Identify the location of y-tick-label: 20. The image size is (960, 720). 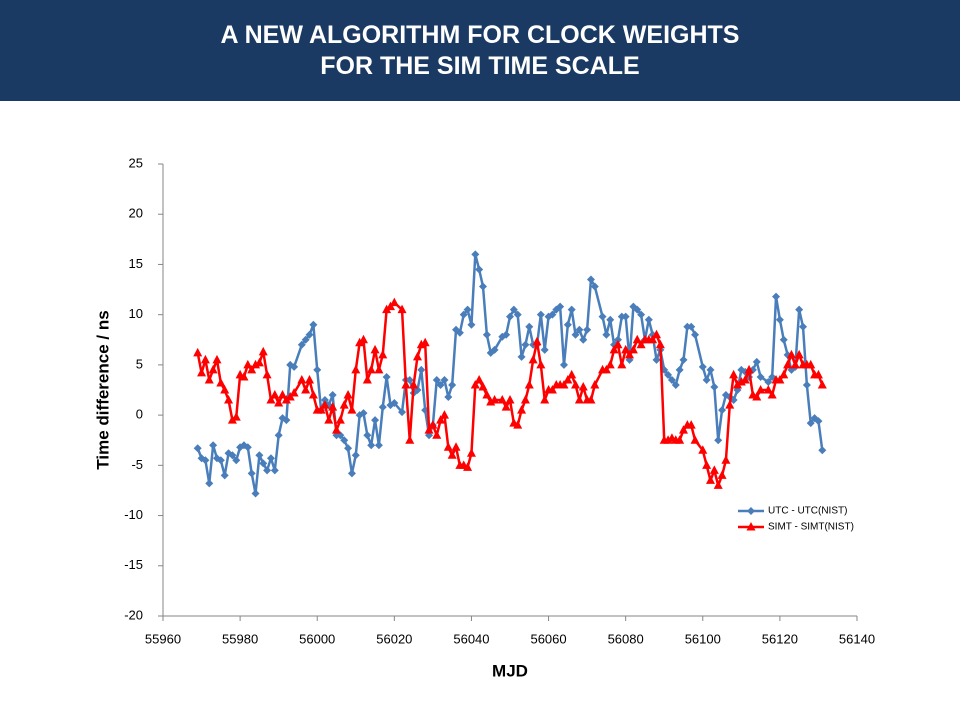
(136, 213).